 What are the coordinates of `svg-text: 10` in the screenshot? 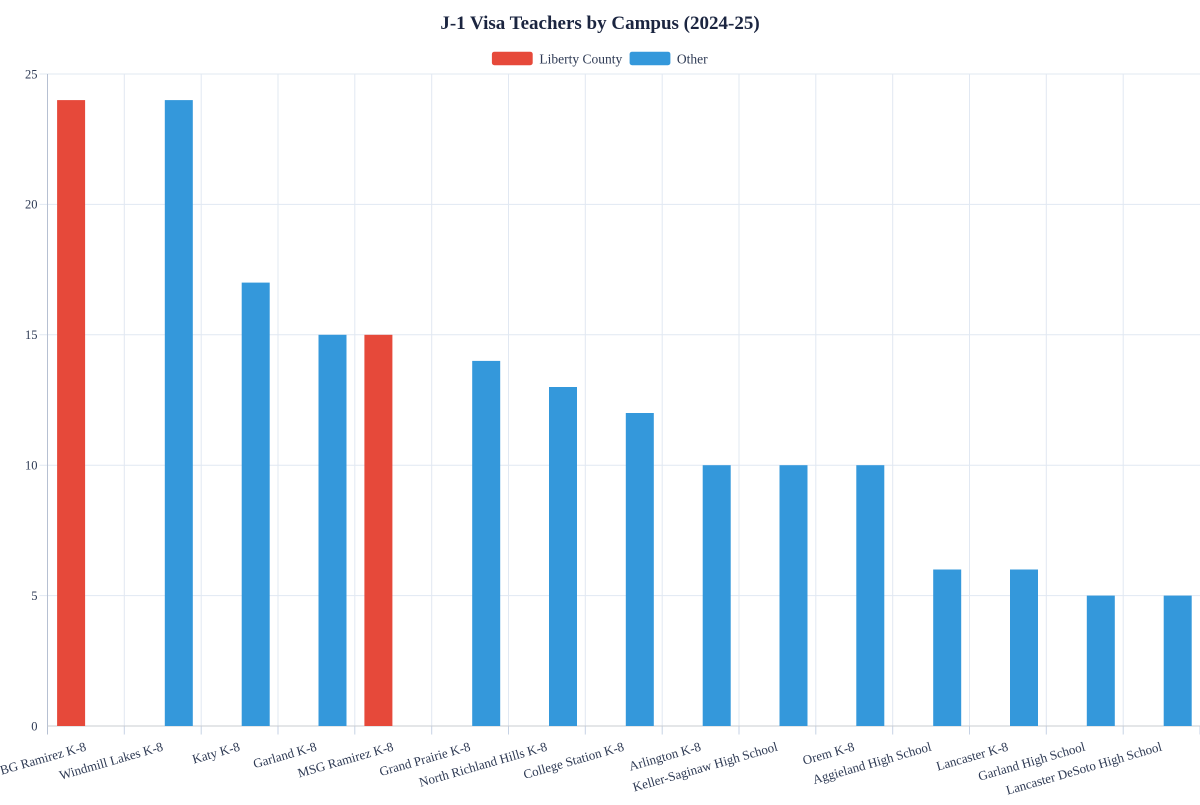 It's located at (31, 466).